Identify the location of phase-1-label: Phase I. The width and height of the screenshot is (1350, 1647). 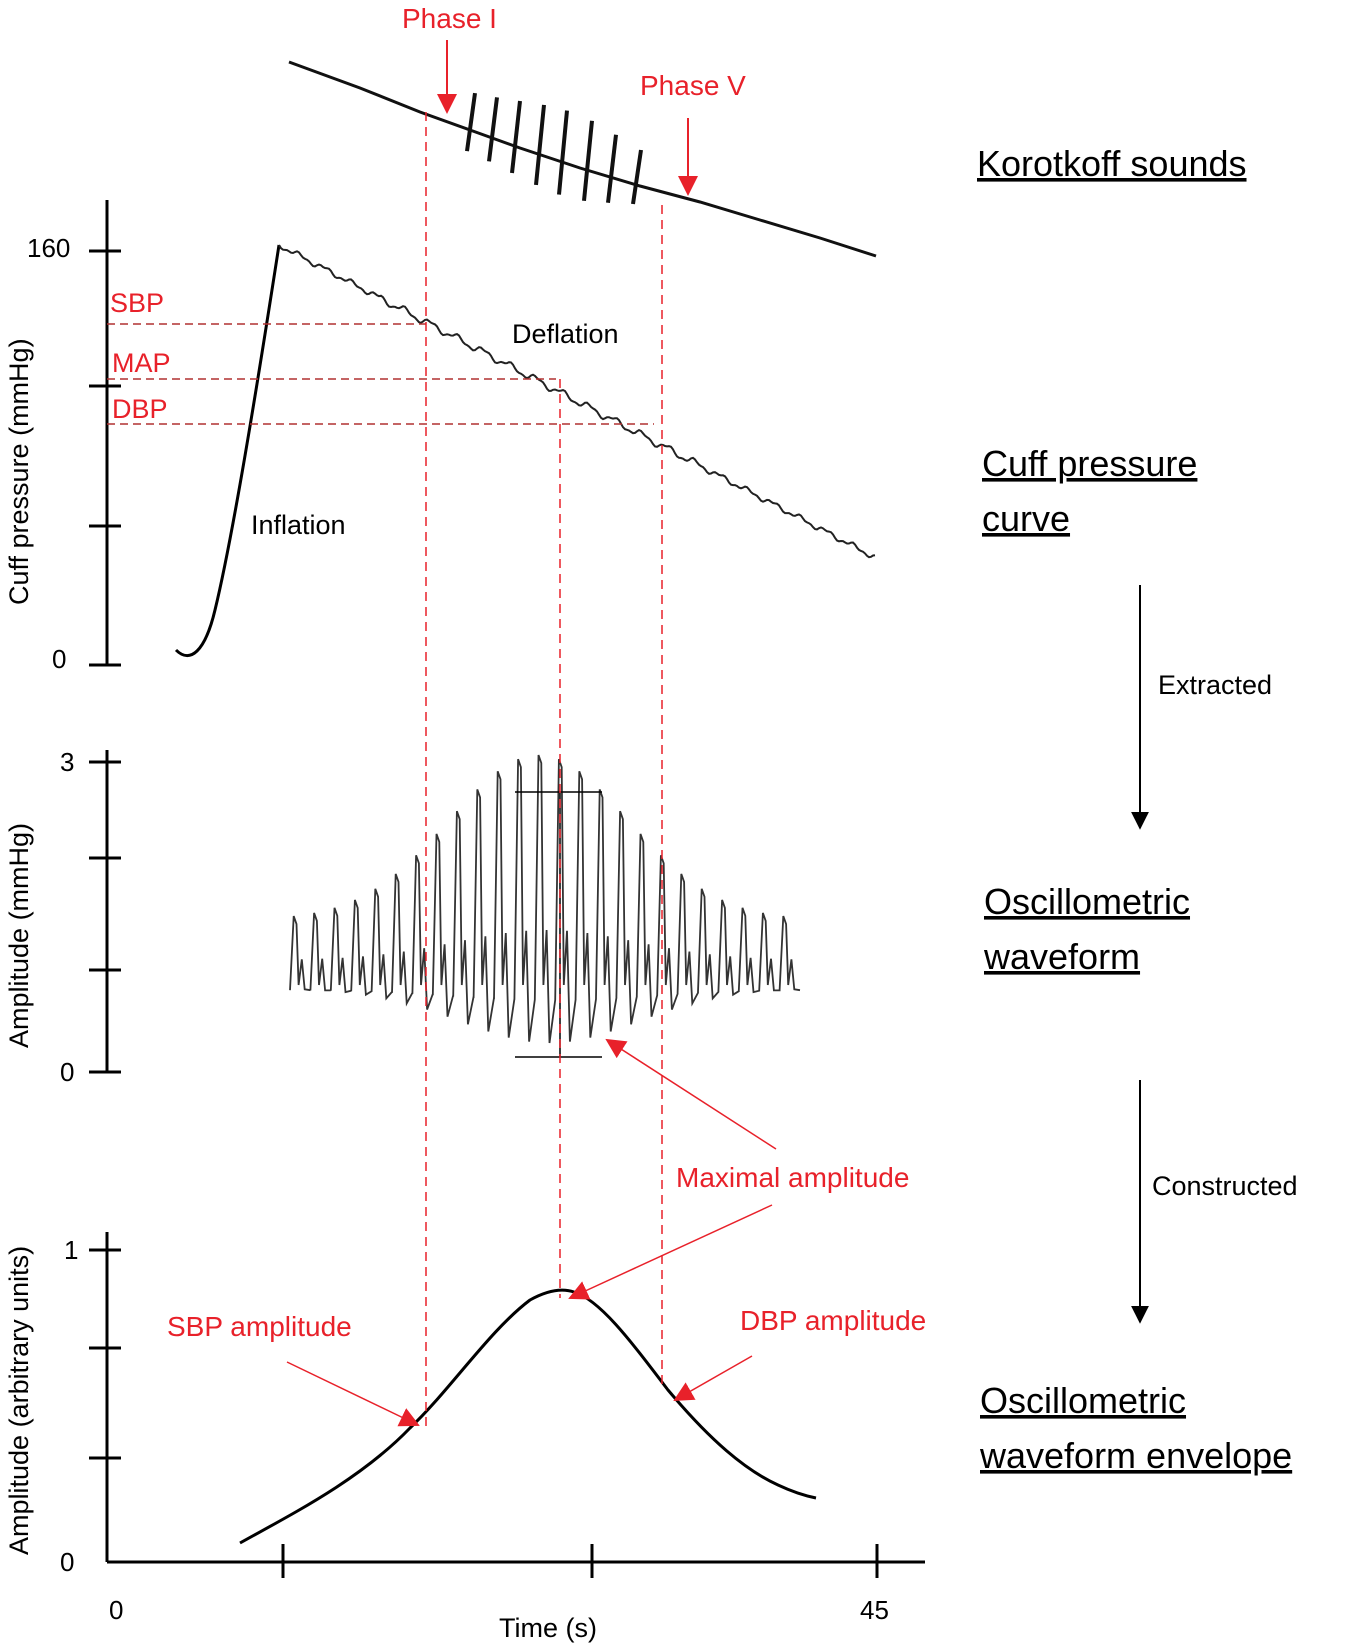
(449, 18).